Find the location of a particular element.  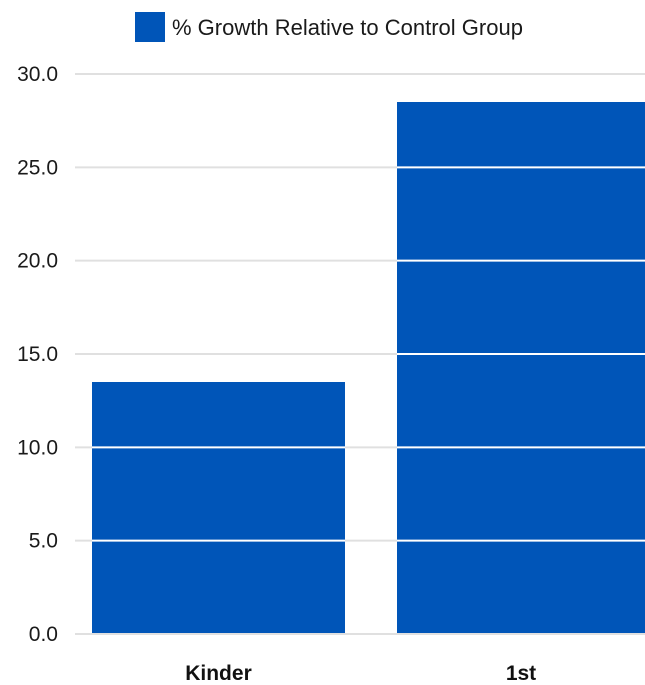

legend: % Growth Relative to Control Group is located at coordinates (329, 27).